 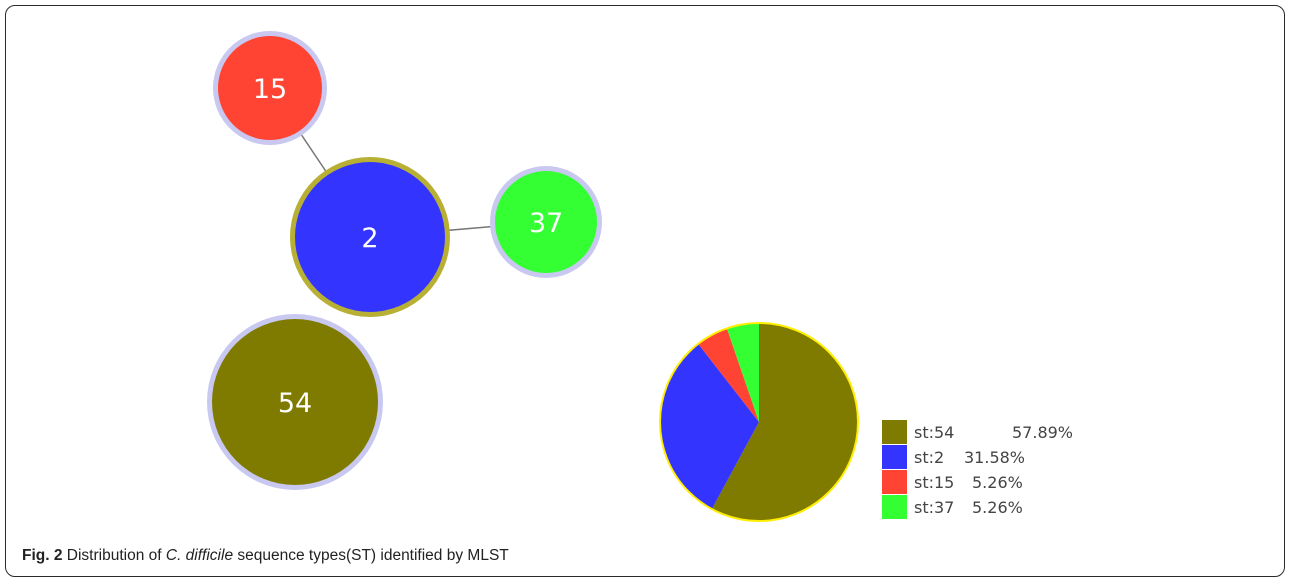 I want to click on node-label: 15, so click(x=270, y=89).